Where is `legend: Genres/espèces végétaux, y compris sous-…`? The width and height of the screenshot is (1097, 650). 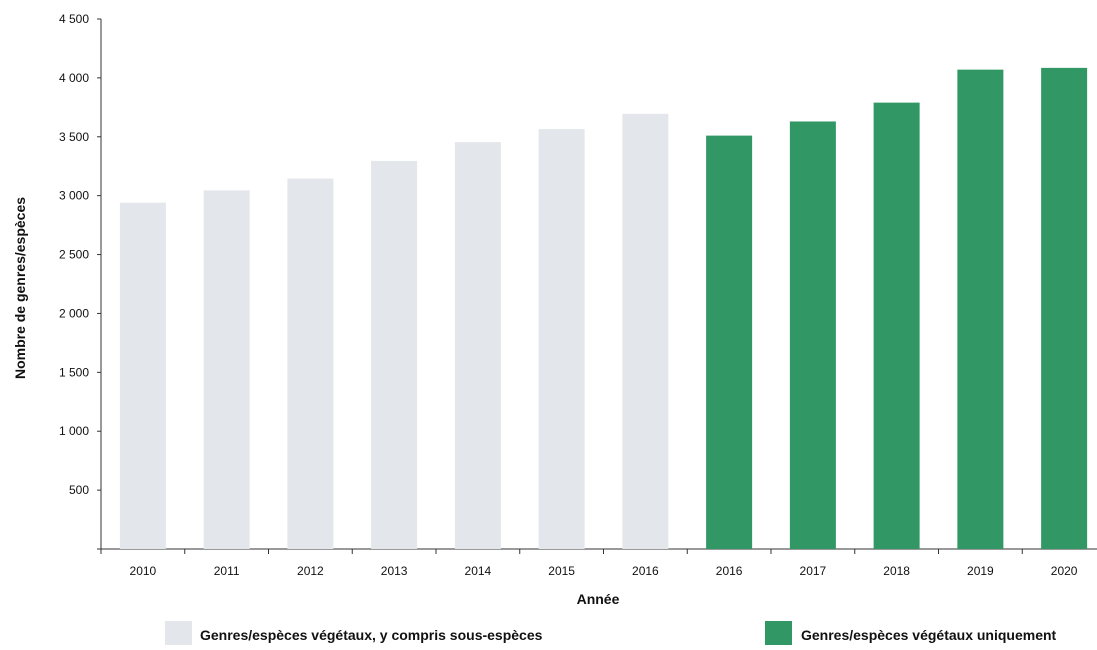 legend: Genres/espèces végétaux, y compris sous-… is located at coordinates (611, 633).